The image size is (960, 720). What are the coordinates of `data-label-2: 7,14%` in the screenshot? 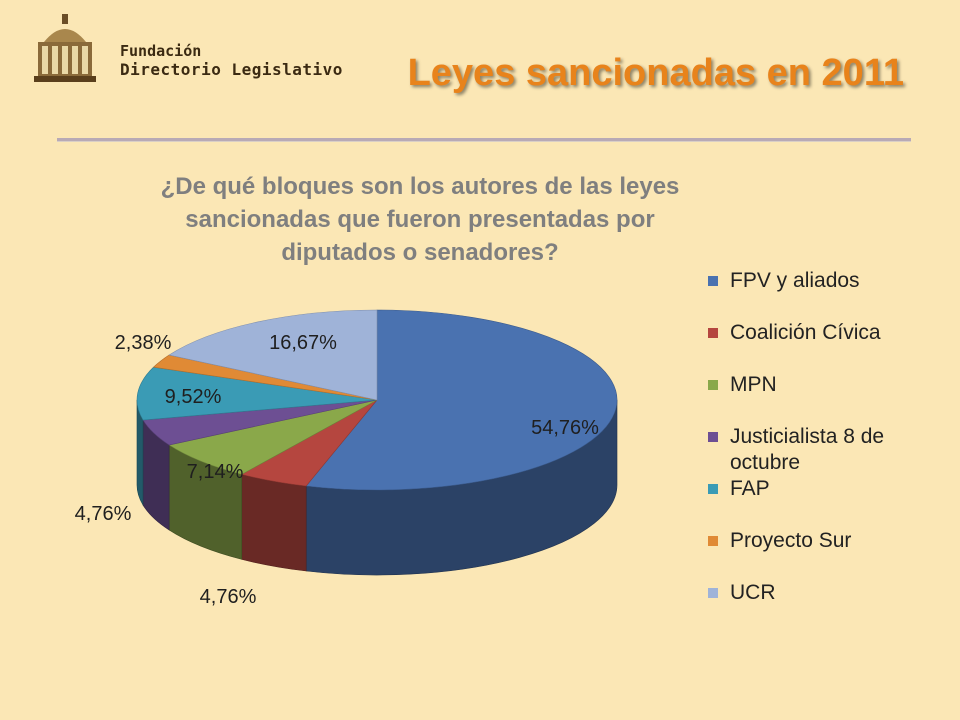 It's located at (215, 472).